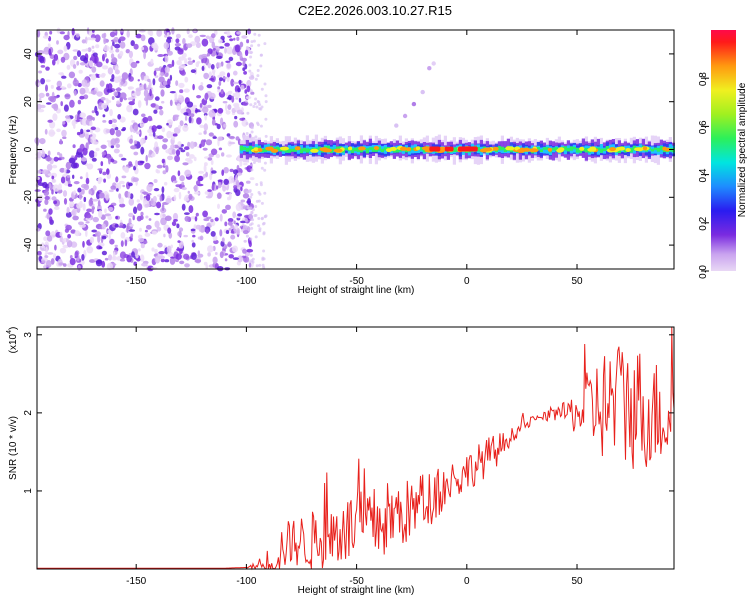 This screenshot has width=750, height=600. Describe the element at coordinates (449, 149) in the screenshot. I see `signal-peak` at that location.